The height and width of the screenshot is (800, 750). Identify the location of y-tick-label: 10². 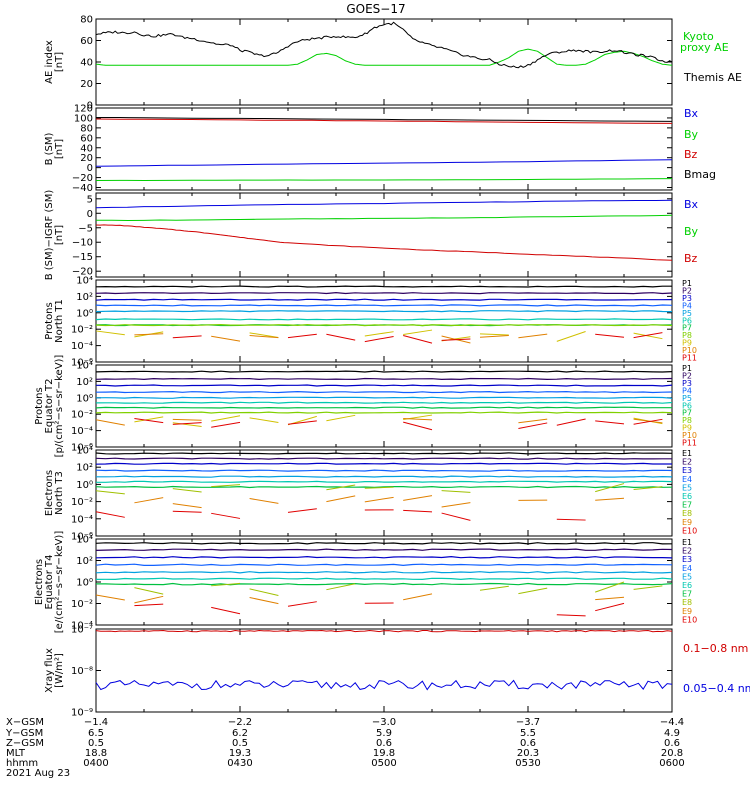
(84, 382).